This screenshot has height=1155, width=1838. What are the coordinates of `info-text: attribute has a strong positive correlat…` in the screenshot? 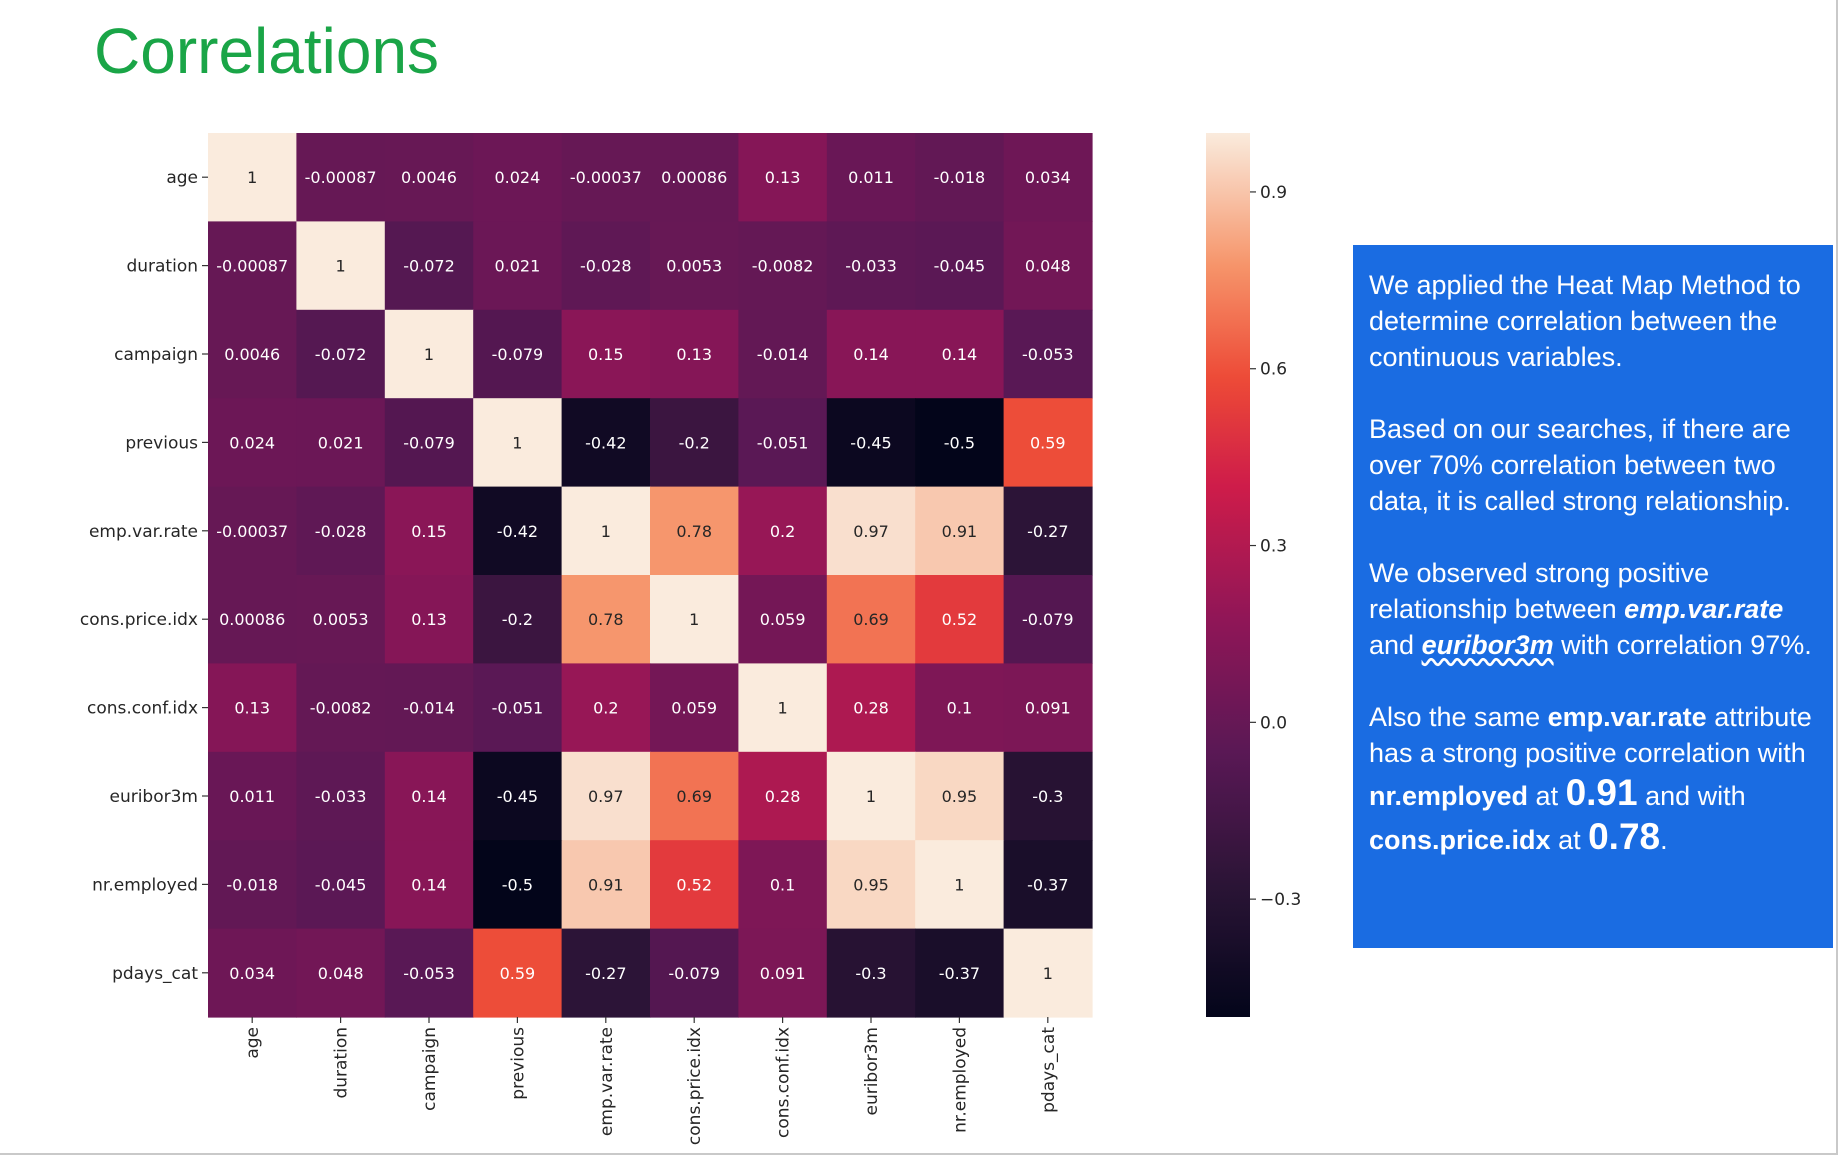 It's located at (1590, 735).